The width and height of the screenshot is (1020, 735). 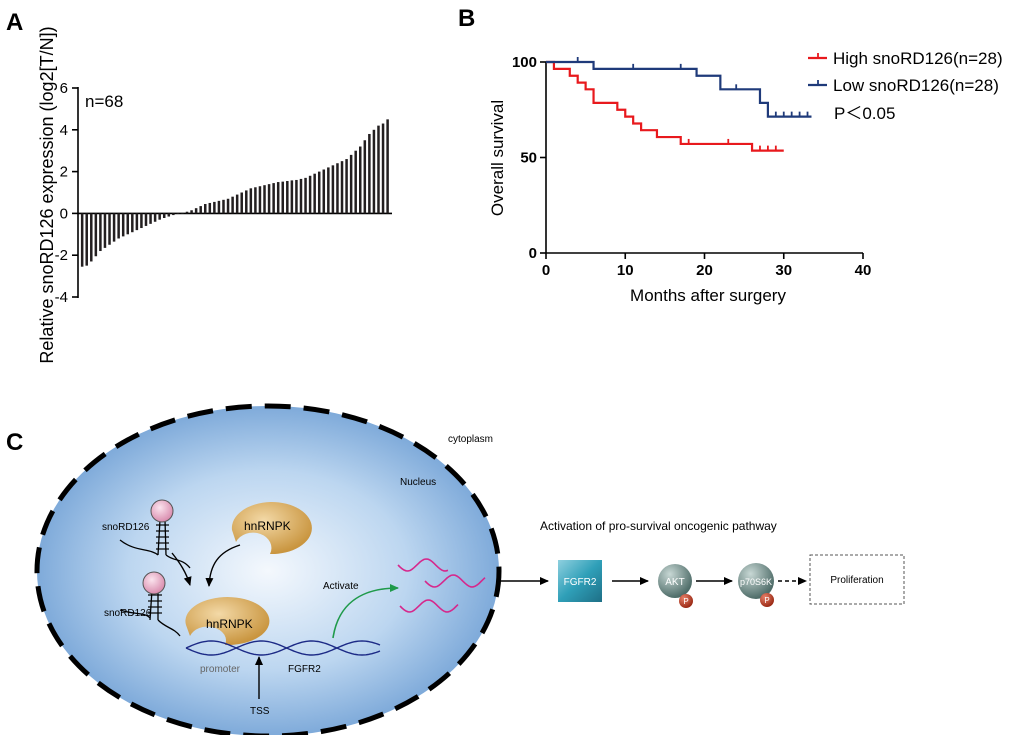 I want to click on panel-b-x-tick-label: 10, so click(x=625, y=270).